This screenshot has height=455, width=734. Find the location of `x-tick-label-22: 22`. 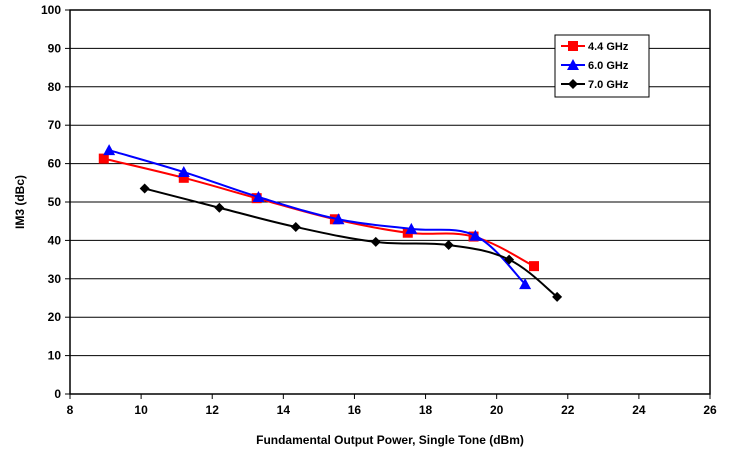

x-tick-label-22: 22 is located at coordinates (568, 410).